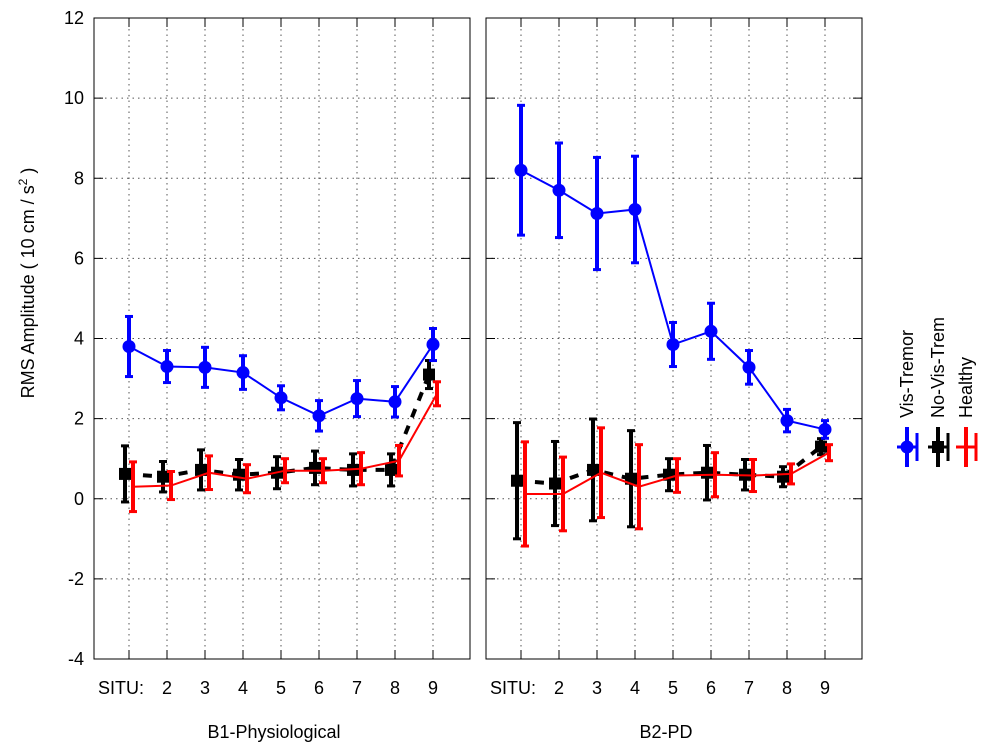 This screenshot has width=985, height=752. I want to click on y-tick-label: 10, so click(74, 98).